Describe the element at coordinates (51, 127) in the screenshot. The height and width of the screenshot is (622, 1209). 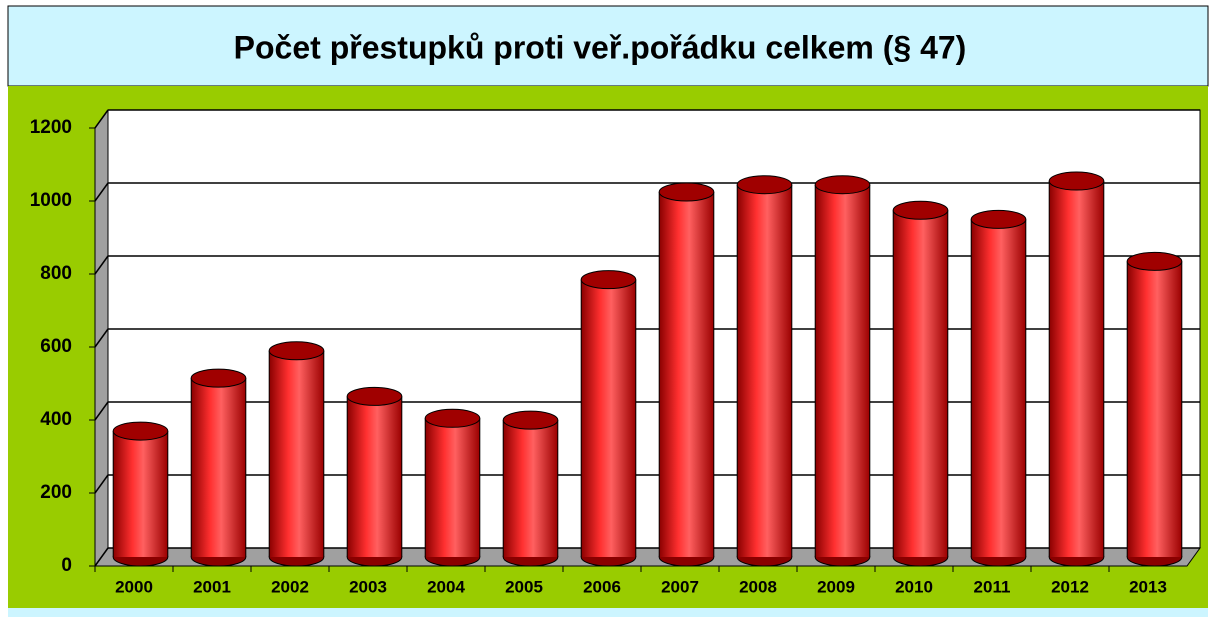
I see `y-tick-label: 1200` at that location.